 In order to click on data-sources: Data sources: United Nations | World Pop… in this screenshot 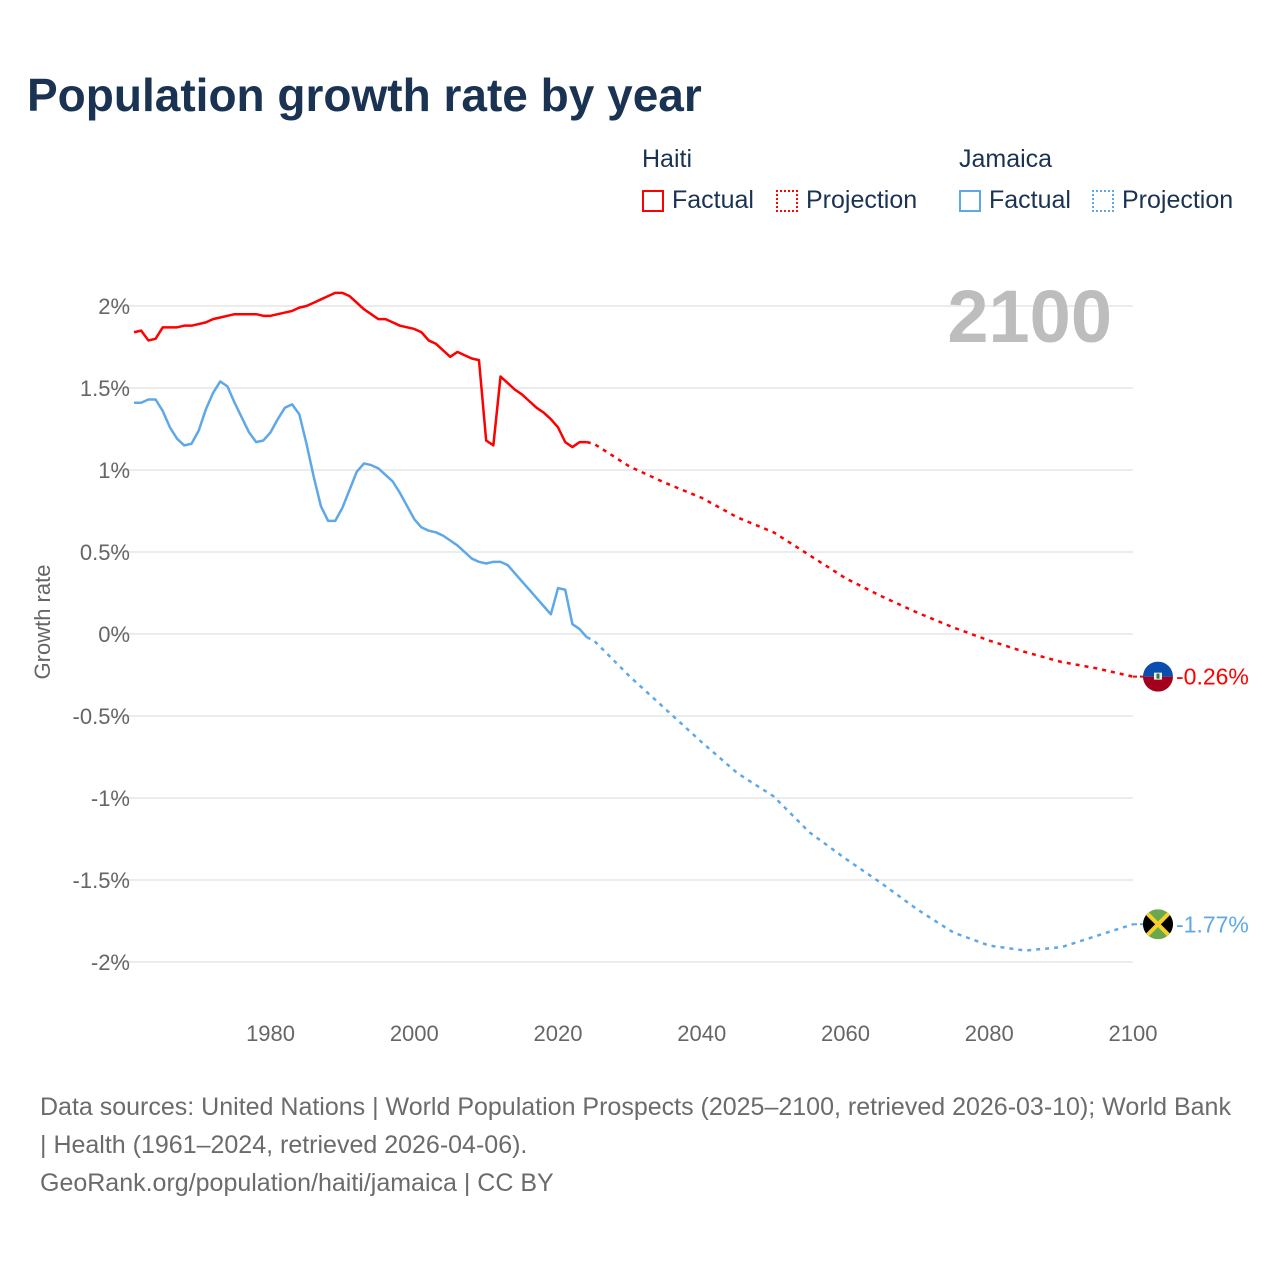, I will do `click(635, 1126)`.